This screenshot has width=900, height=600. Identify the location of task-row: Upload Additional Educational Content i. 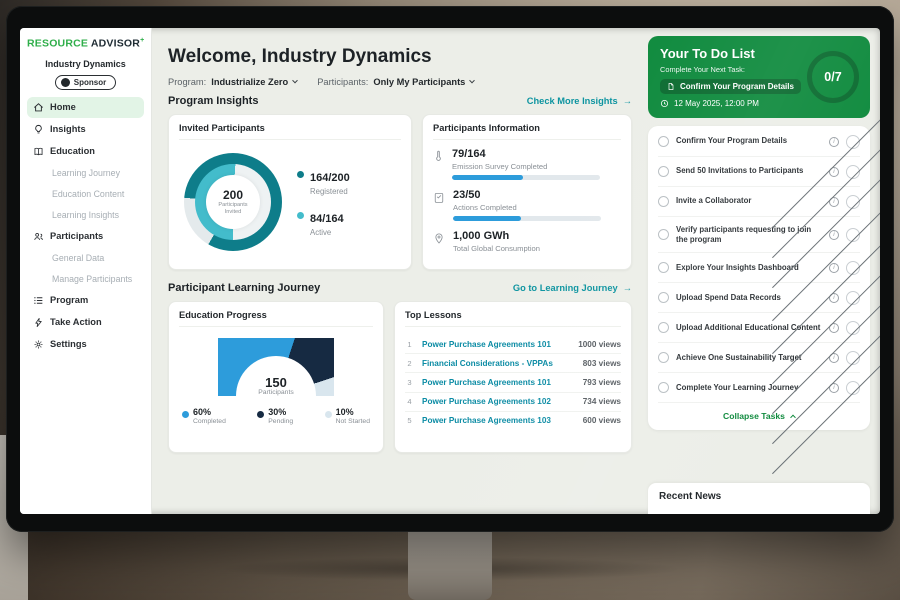
(769, 328).